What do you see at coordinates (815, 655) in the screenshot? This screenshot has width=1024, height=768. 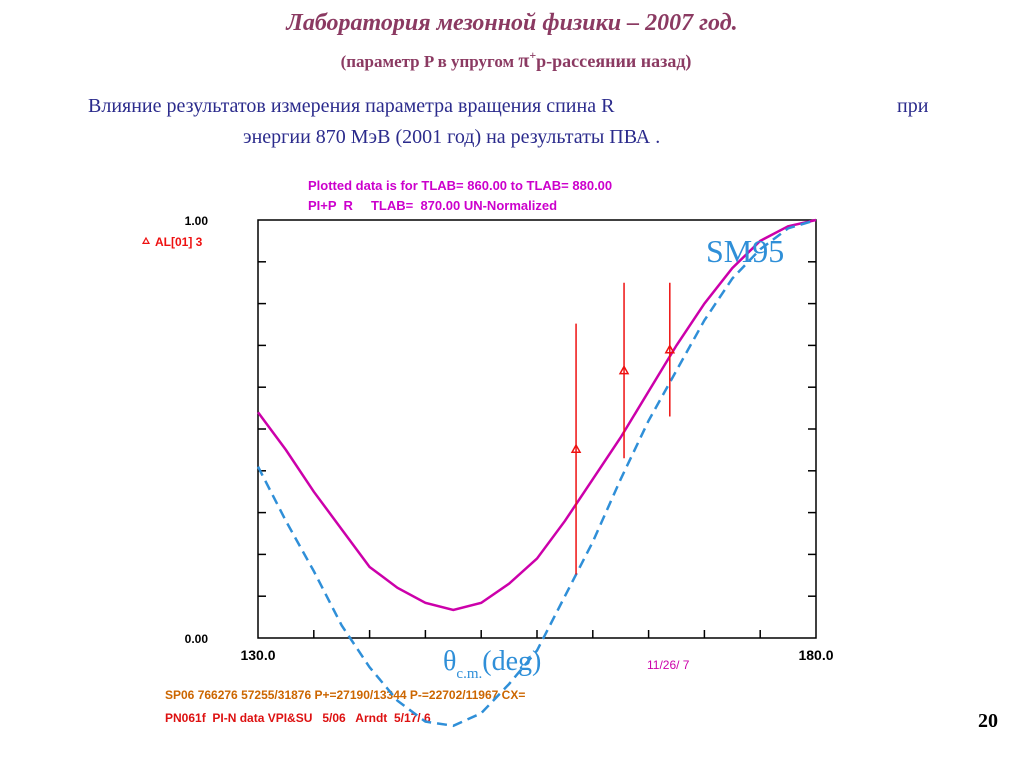 I see `x-tick-label: 180.0` at bounding box center [815, 655].